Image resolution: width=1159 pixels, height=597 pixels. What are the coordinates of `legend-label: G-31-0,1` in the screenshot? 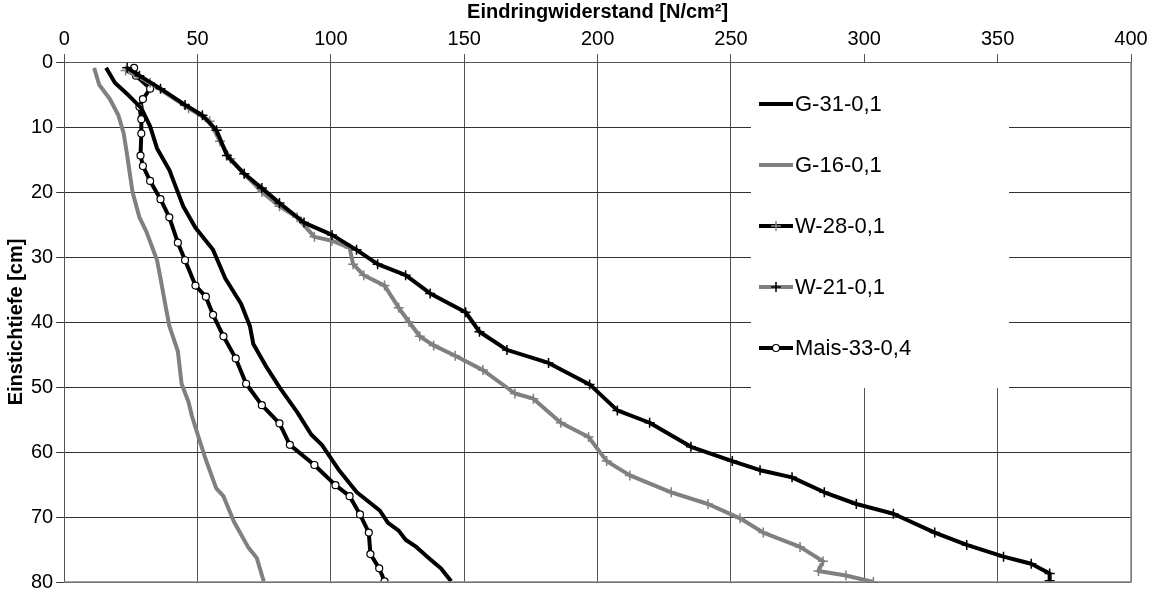 It's located at (838, 103).